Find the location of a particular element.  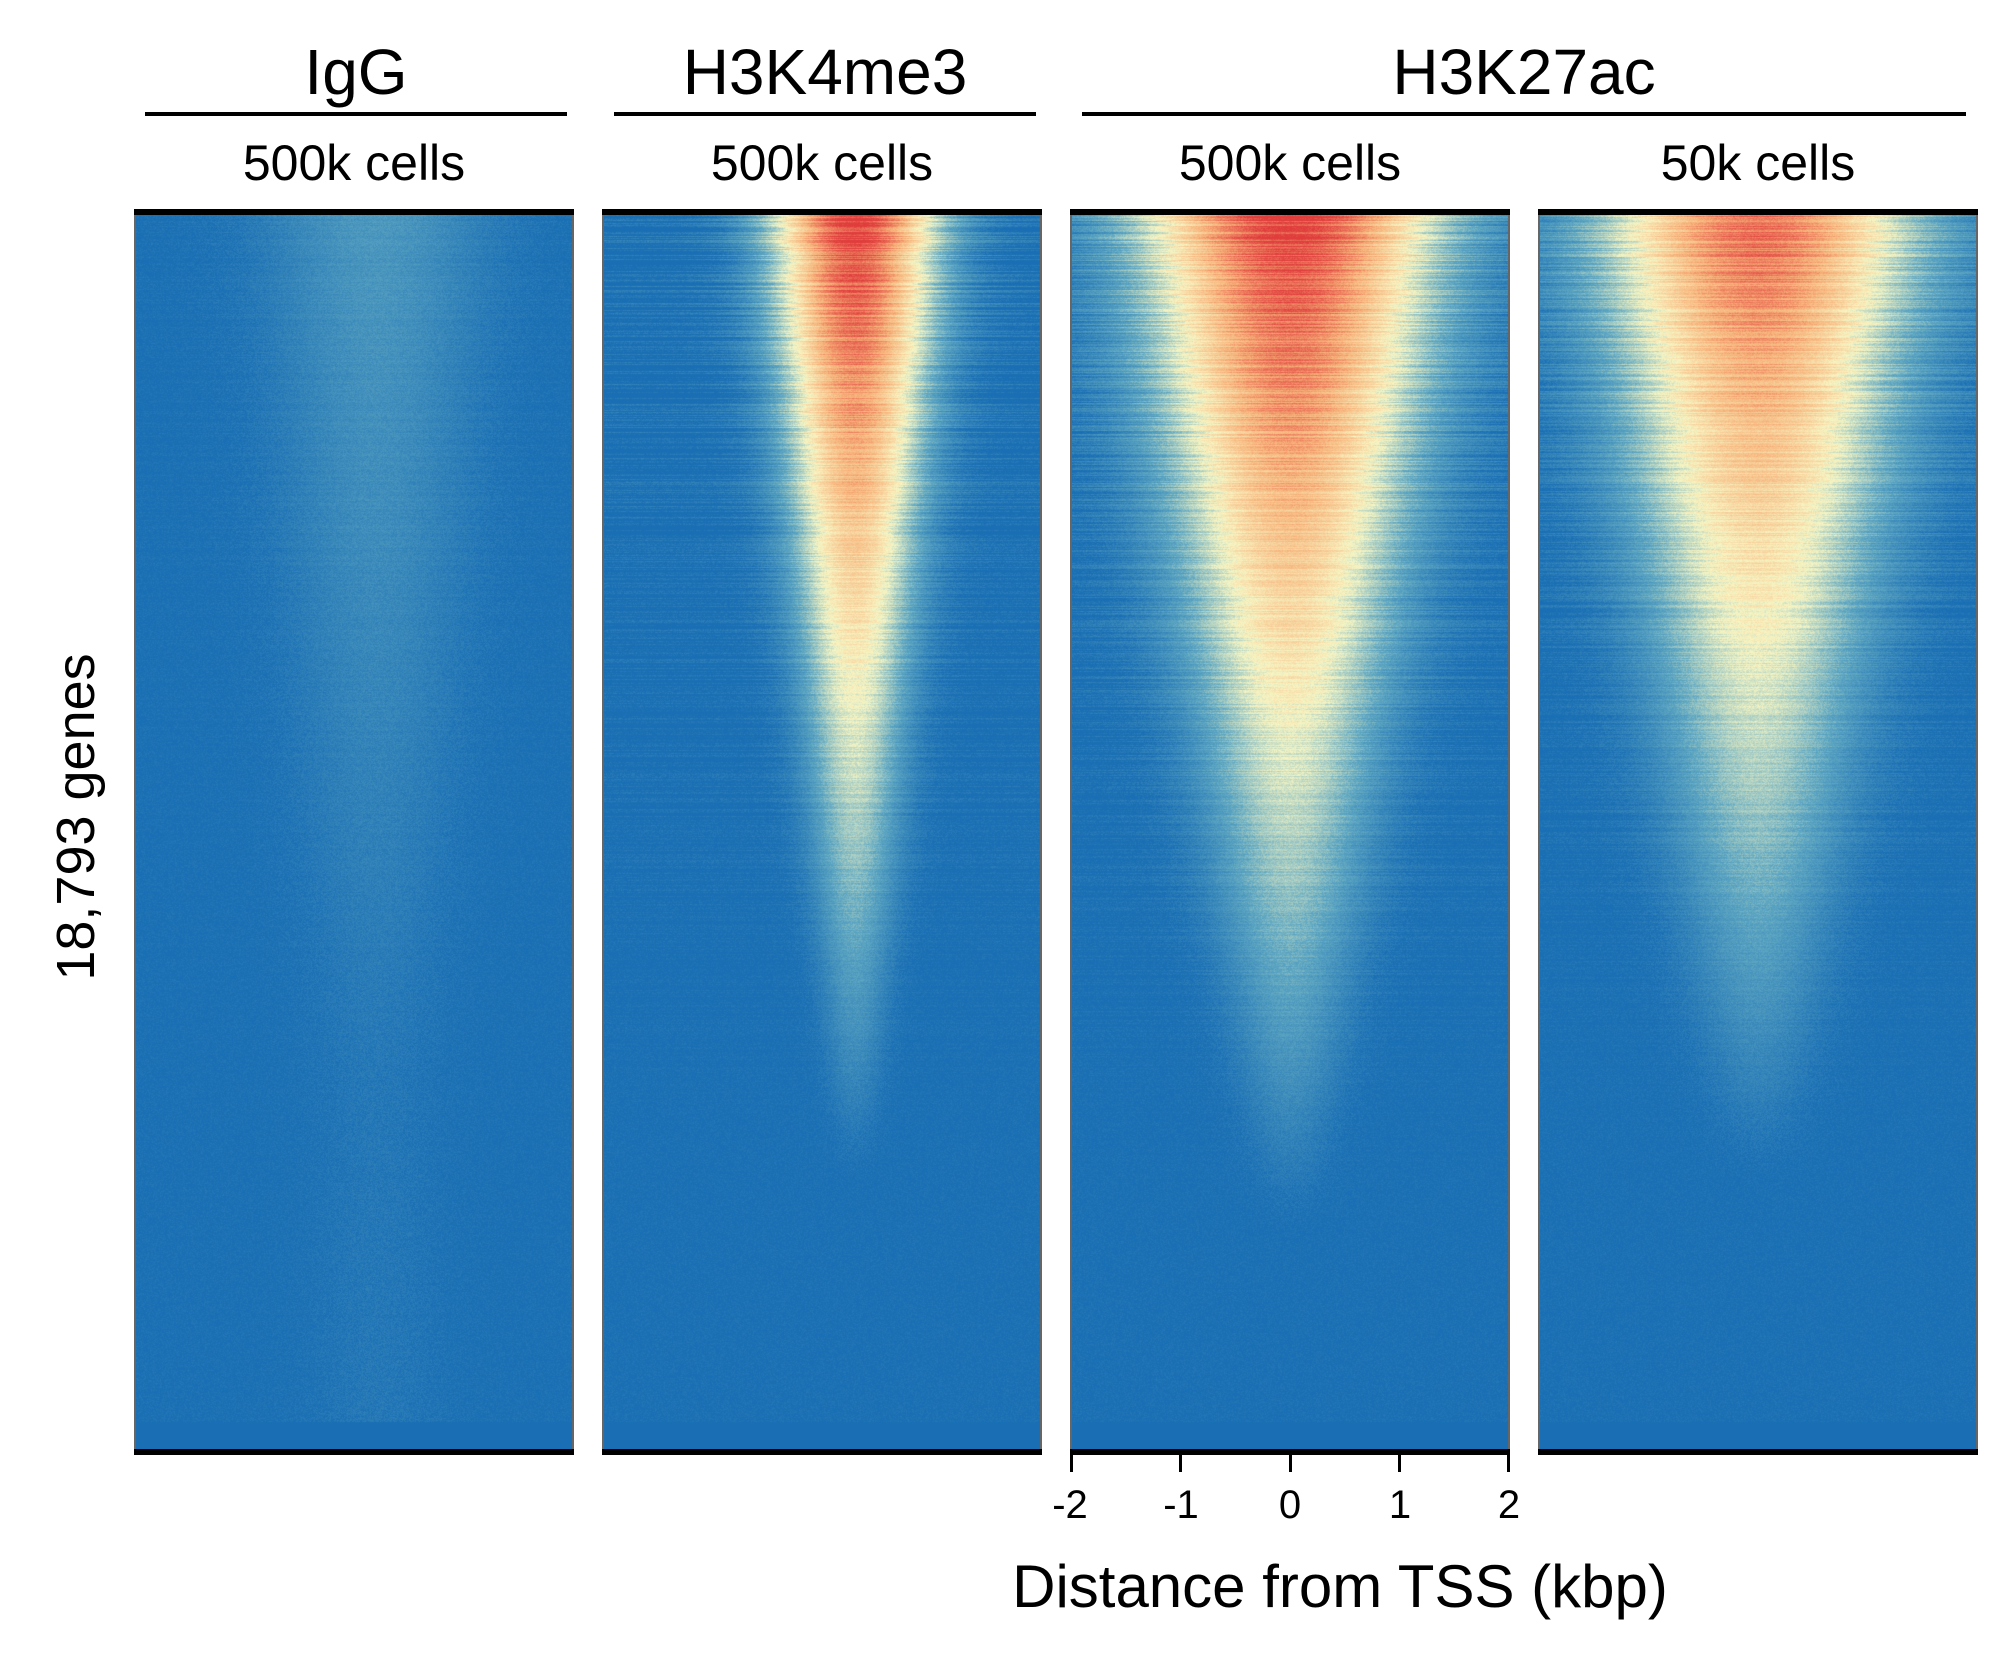

x-tick-label: 2 is located at coordinates (1509, 1505).